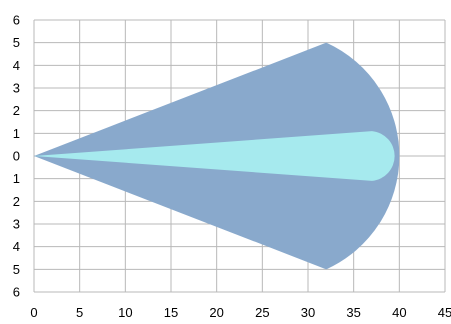  What do you see at coordinates (216, 312) in the screenshot?
I see `x-tick-label: 20` at bounding box center [216, 312].